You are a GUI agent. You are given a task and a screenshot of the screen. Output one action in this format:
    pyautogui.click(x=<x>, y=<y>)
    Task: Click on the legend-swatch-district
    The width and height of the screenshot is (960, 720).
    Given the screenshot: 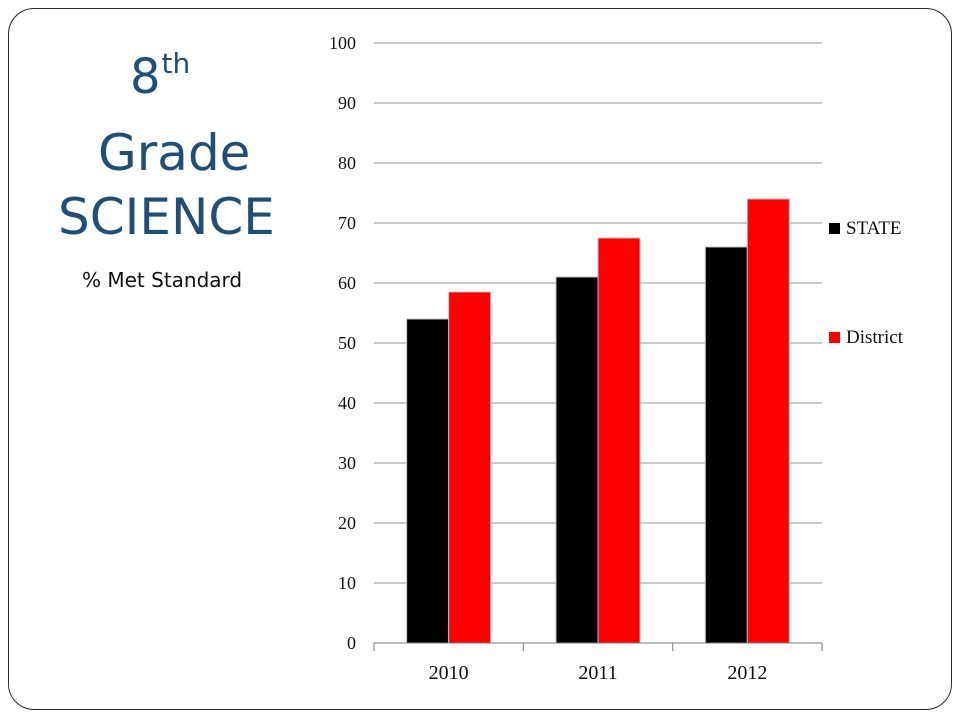 What is the action you would take?
    pyautogui.click(x=834, y=337)
    